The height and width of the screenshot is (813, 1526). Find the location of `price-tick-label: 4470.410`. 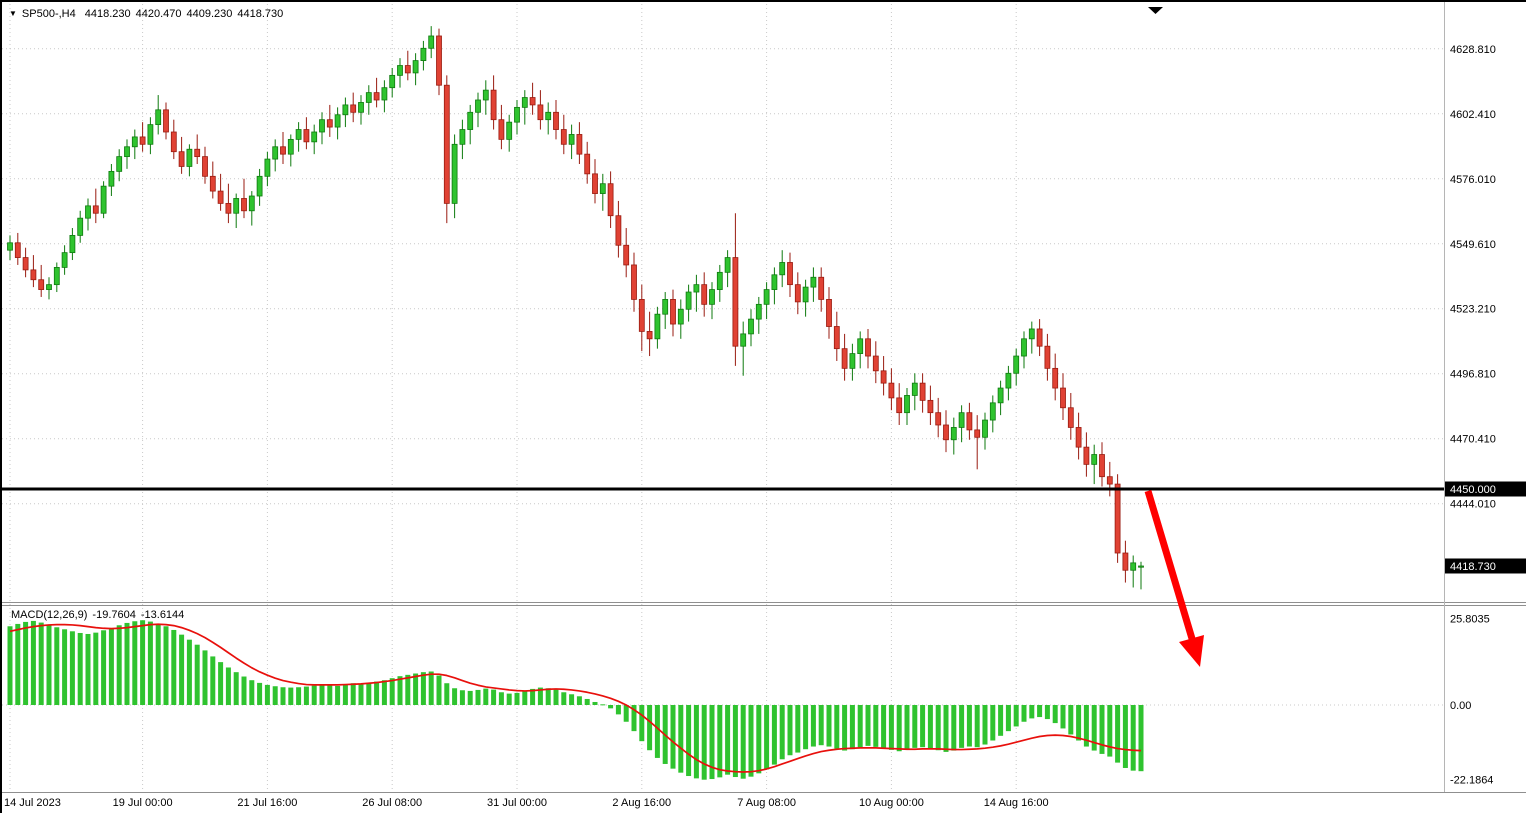

price-tick-label: 4470.410 is located at coordinates (1473, 440).